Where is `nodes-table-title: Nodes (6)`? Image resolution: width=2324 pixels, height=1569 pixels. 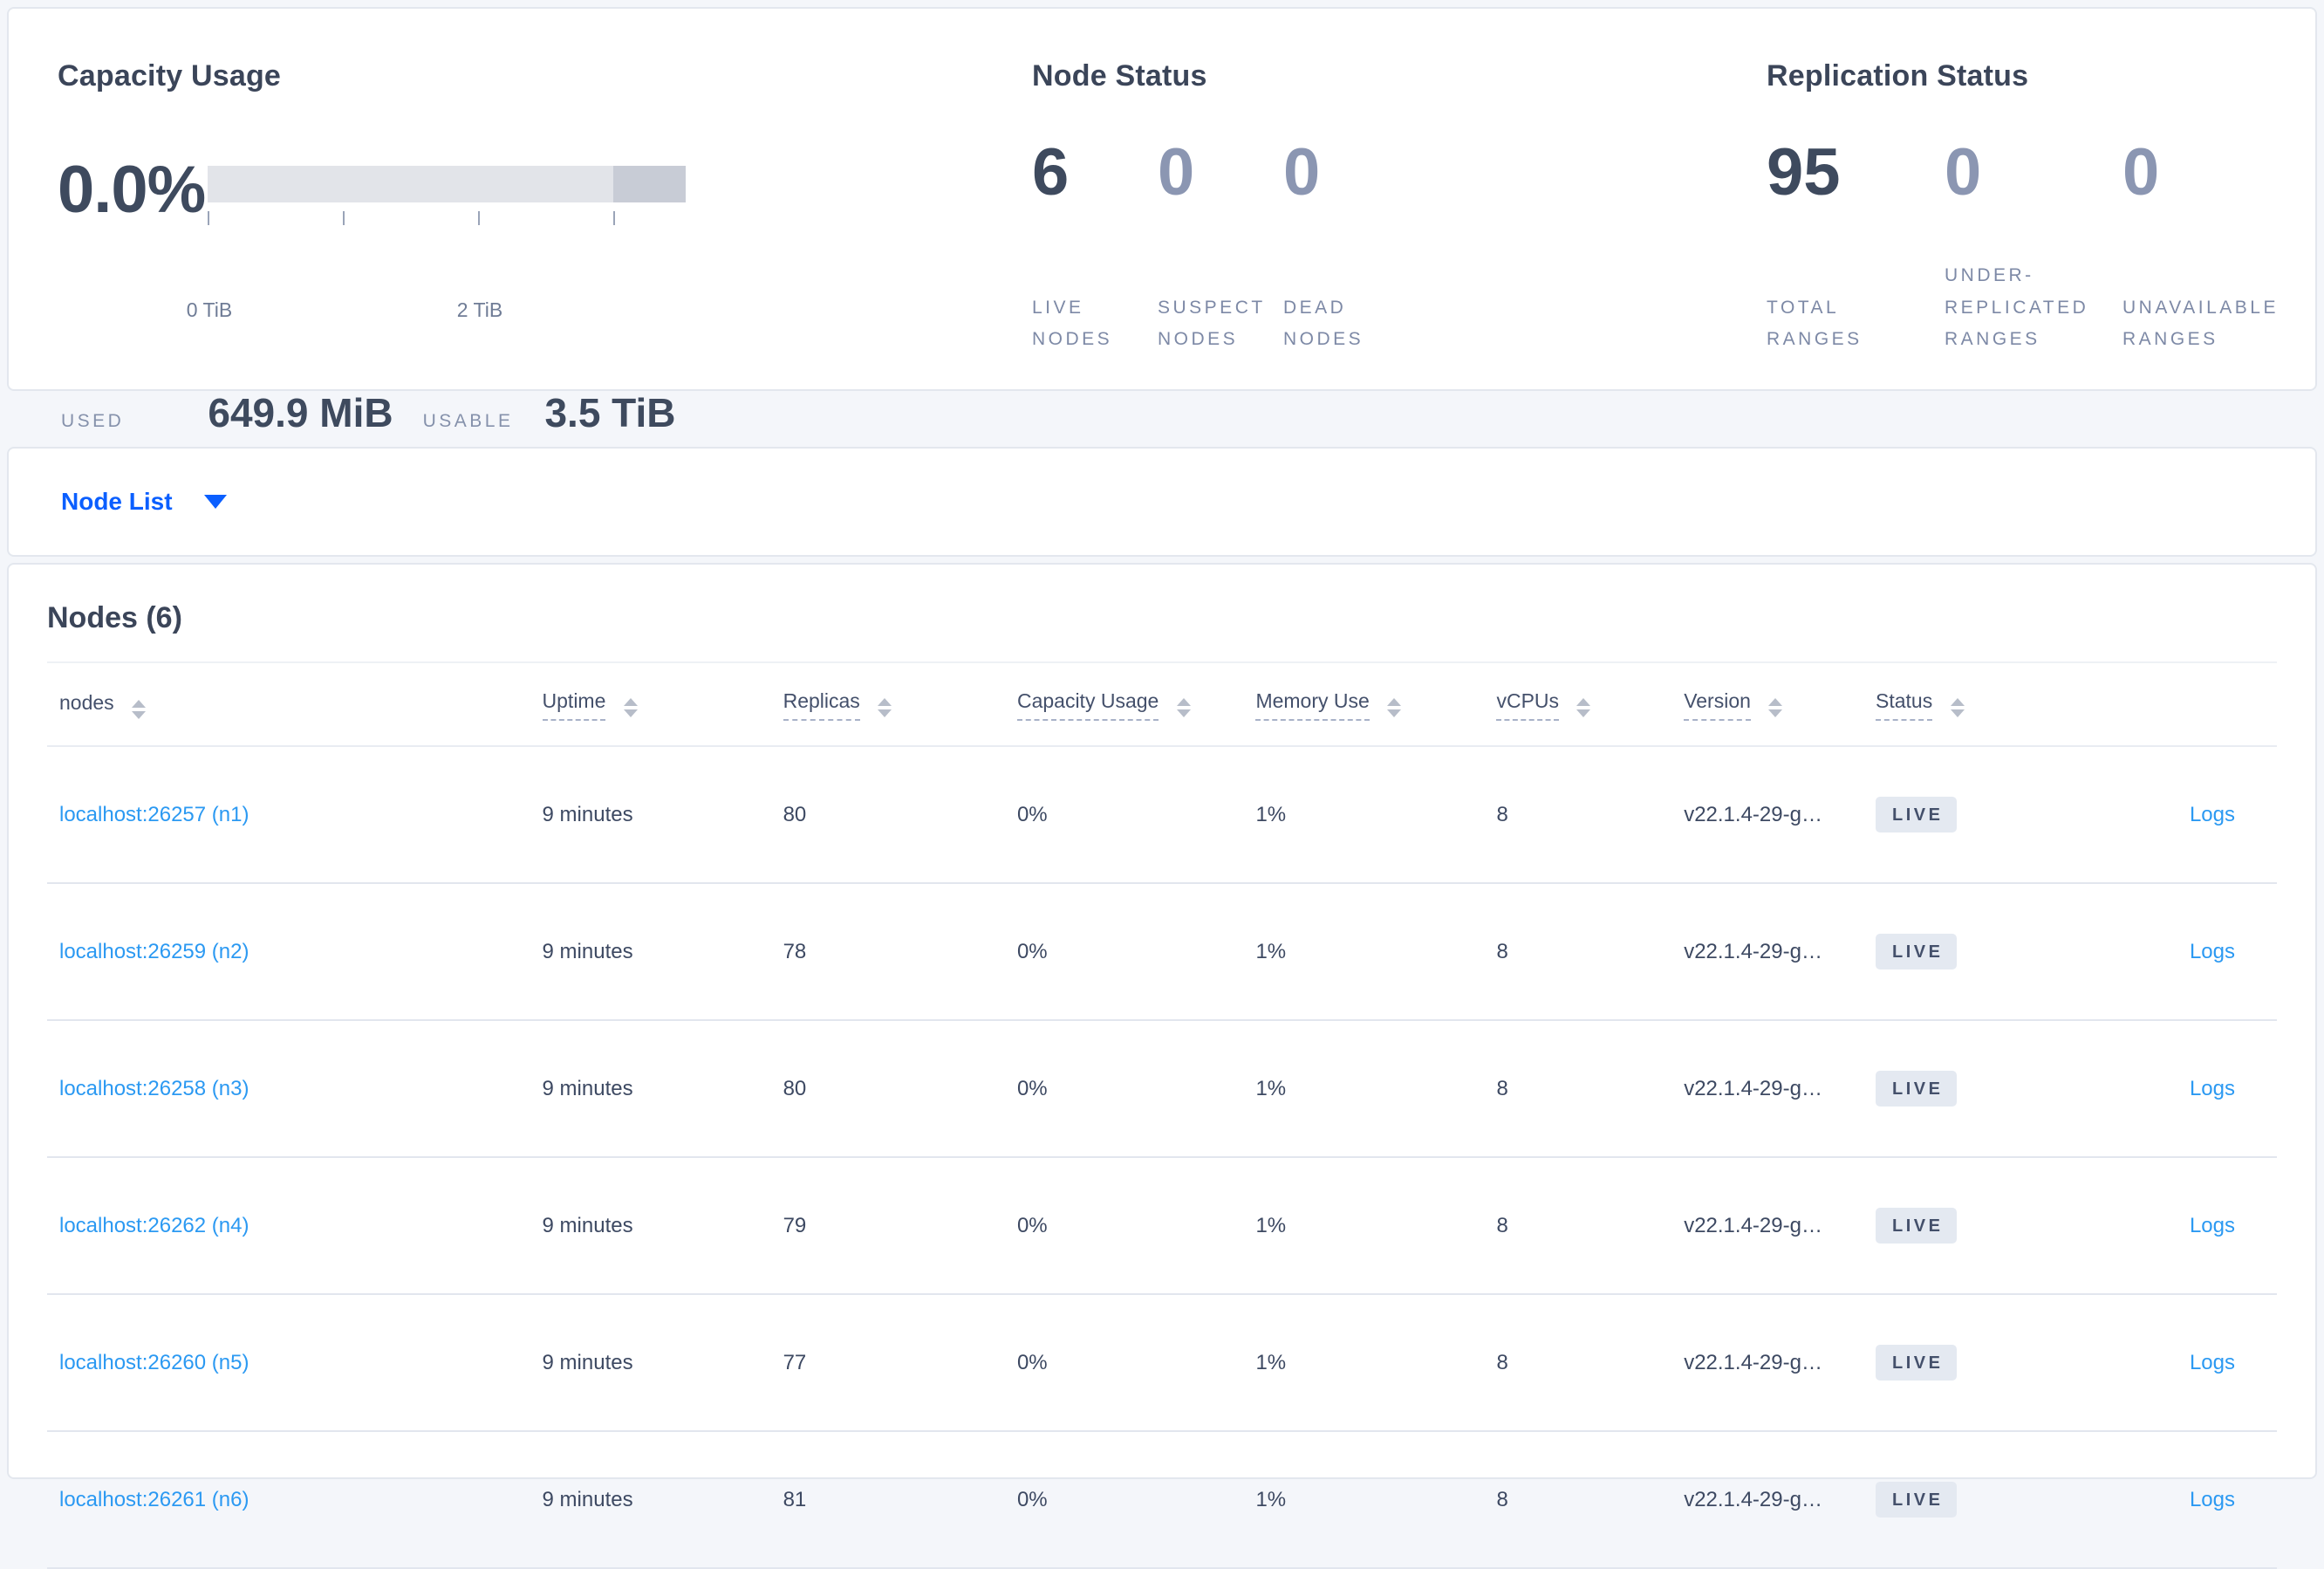 nodes-table-title: Nodes (6) is located at coordinates (115, 618).